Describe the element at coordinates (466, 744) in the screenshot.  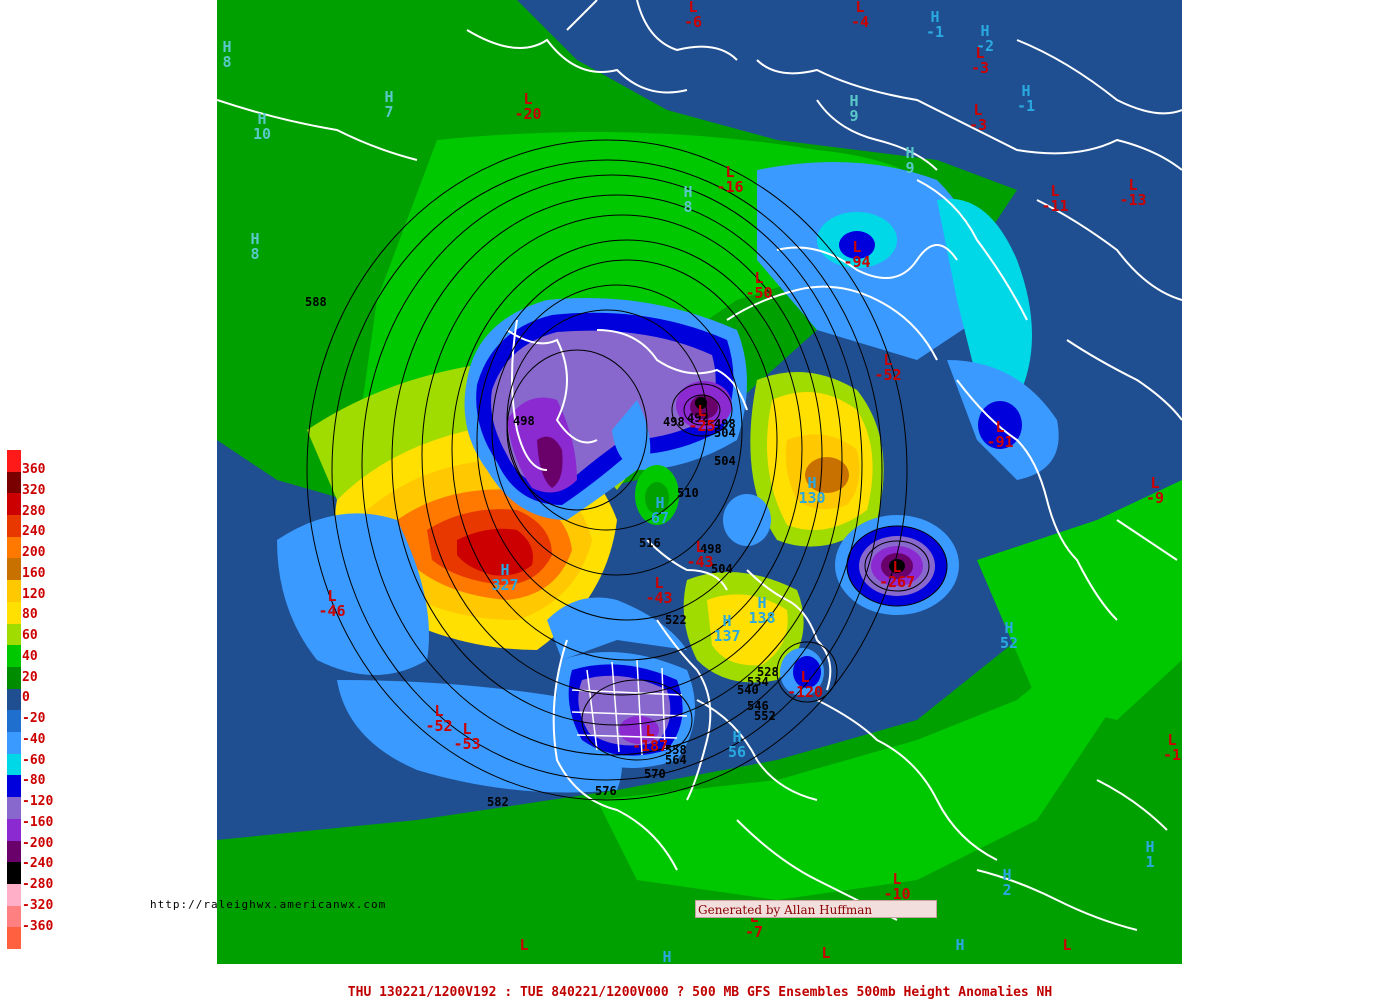
I see `marker-value: -53` at that location.